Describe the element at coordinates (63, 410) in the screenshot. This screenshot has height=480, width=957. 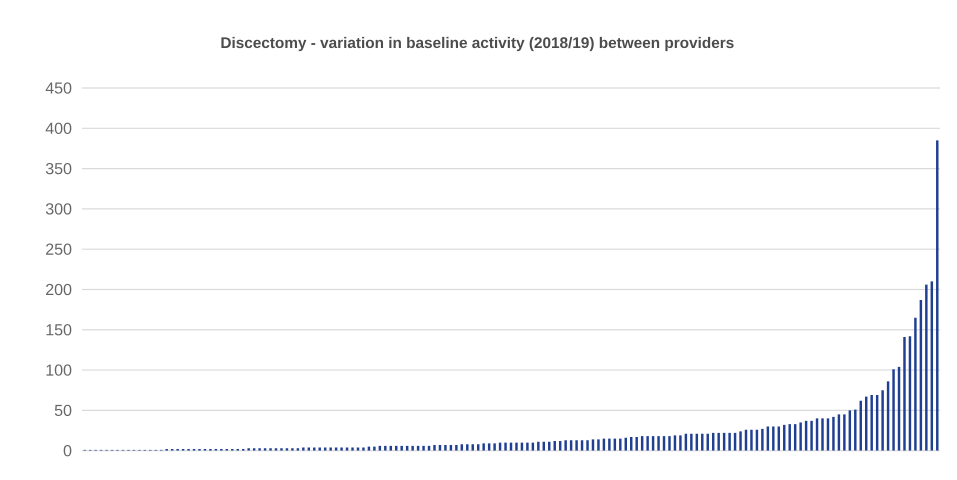
I see `y-tick-label: 50` at that location.